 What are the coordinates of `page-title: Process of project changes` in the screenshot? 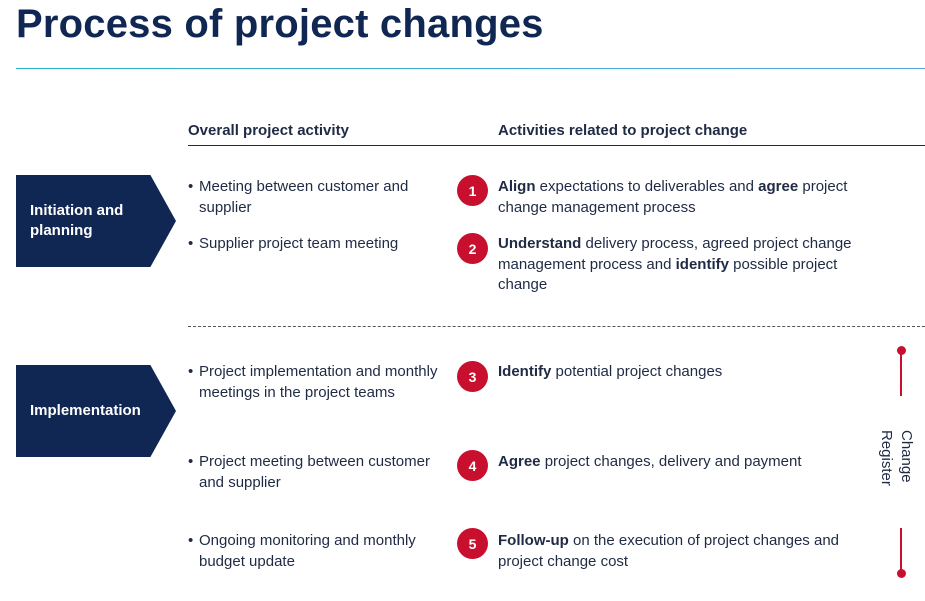 It's located at (280, 24).